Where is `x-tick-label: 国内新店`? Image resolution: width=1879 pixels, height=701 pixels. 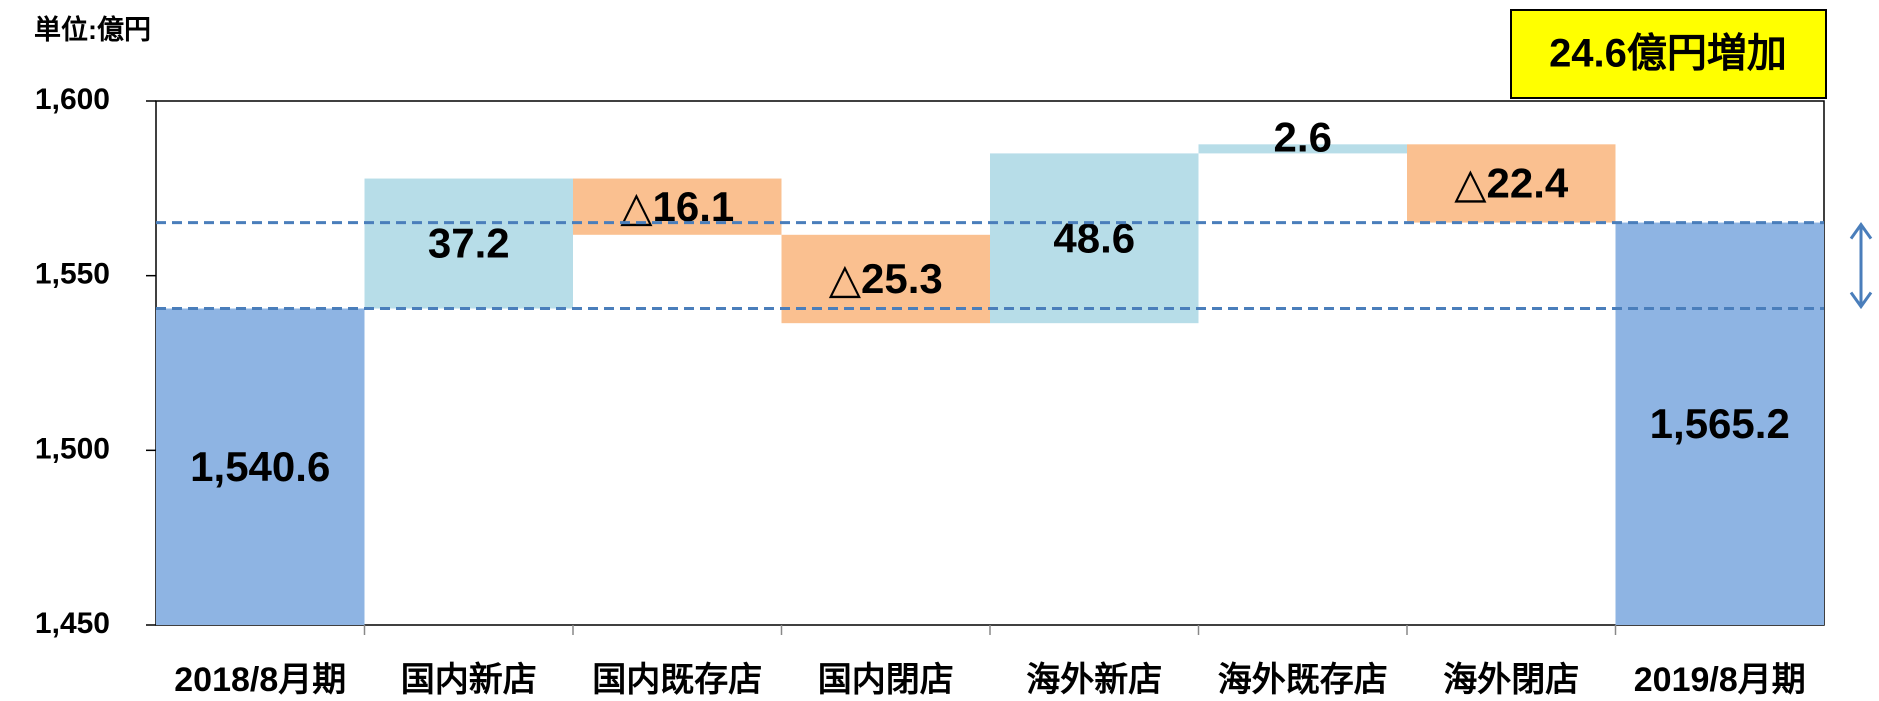
x-tick-label: 国内新店 is located at coordinates (469, 680).